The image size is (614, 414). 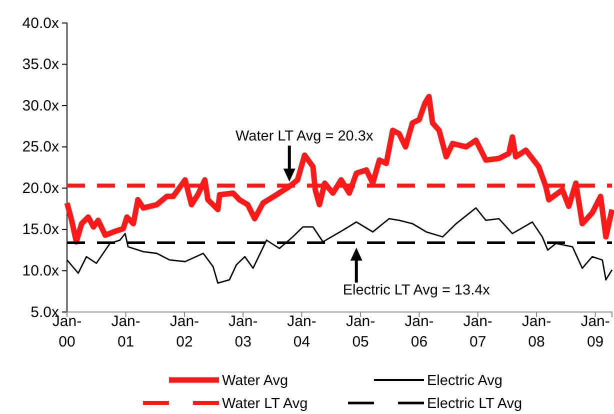 I want to click on y-tick-label: 15.0x, so click(x=41, y=229).